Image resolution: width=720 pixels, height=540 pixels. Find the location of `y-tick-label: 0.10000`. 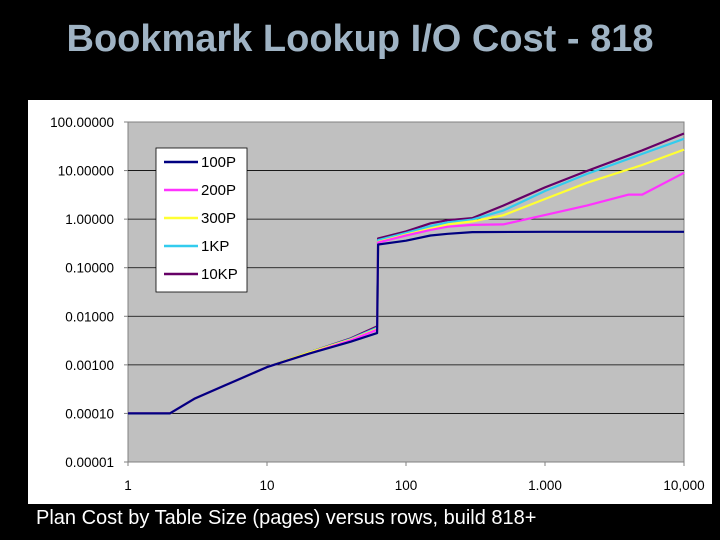

y-tick-label: 0.10000 is located at coordinates (89, 268).